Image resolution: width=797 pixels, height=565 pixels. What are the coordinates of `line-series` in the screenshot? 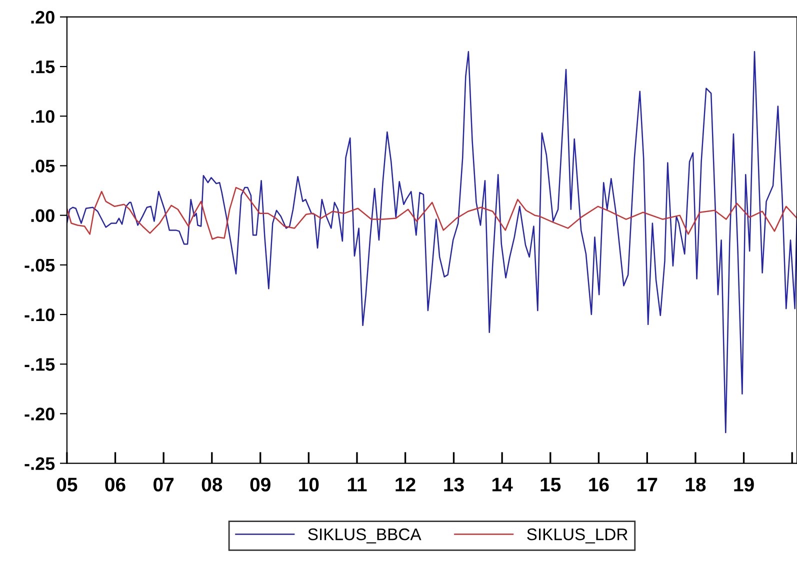 It's located at (431, 213).